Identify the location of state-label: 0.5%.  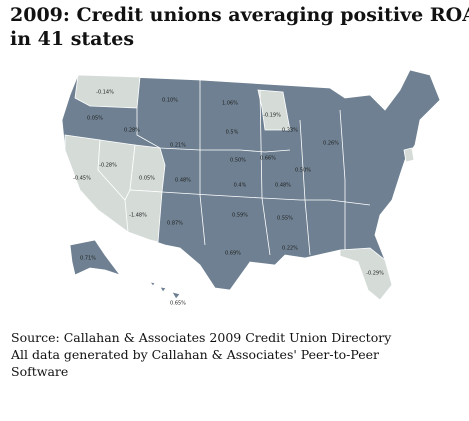
(232, 133).